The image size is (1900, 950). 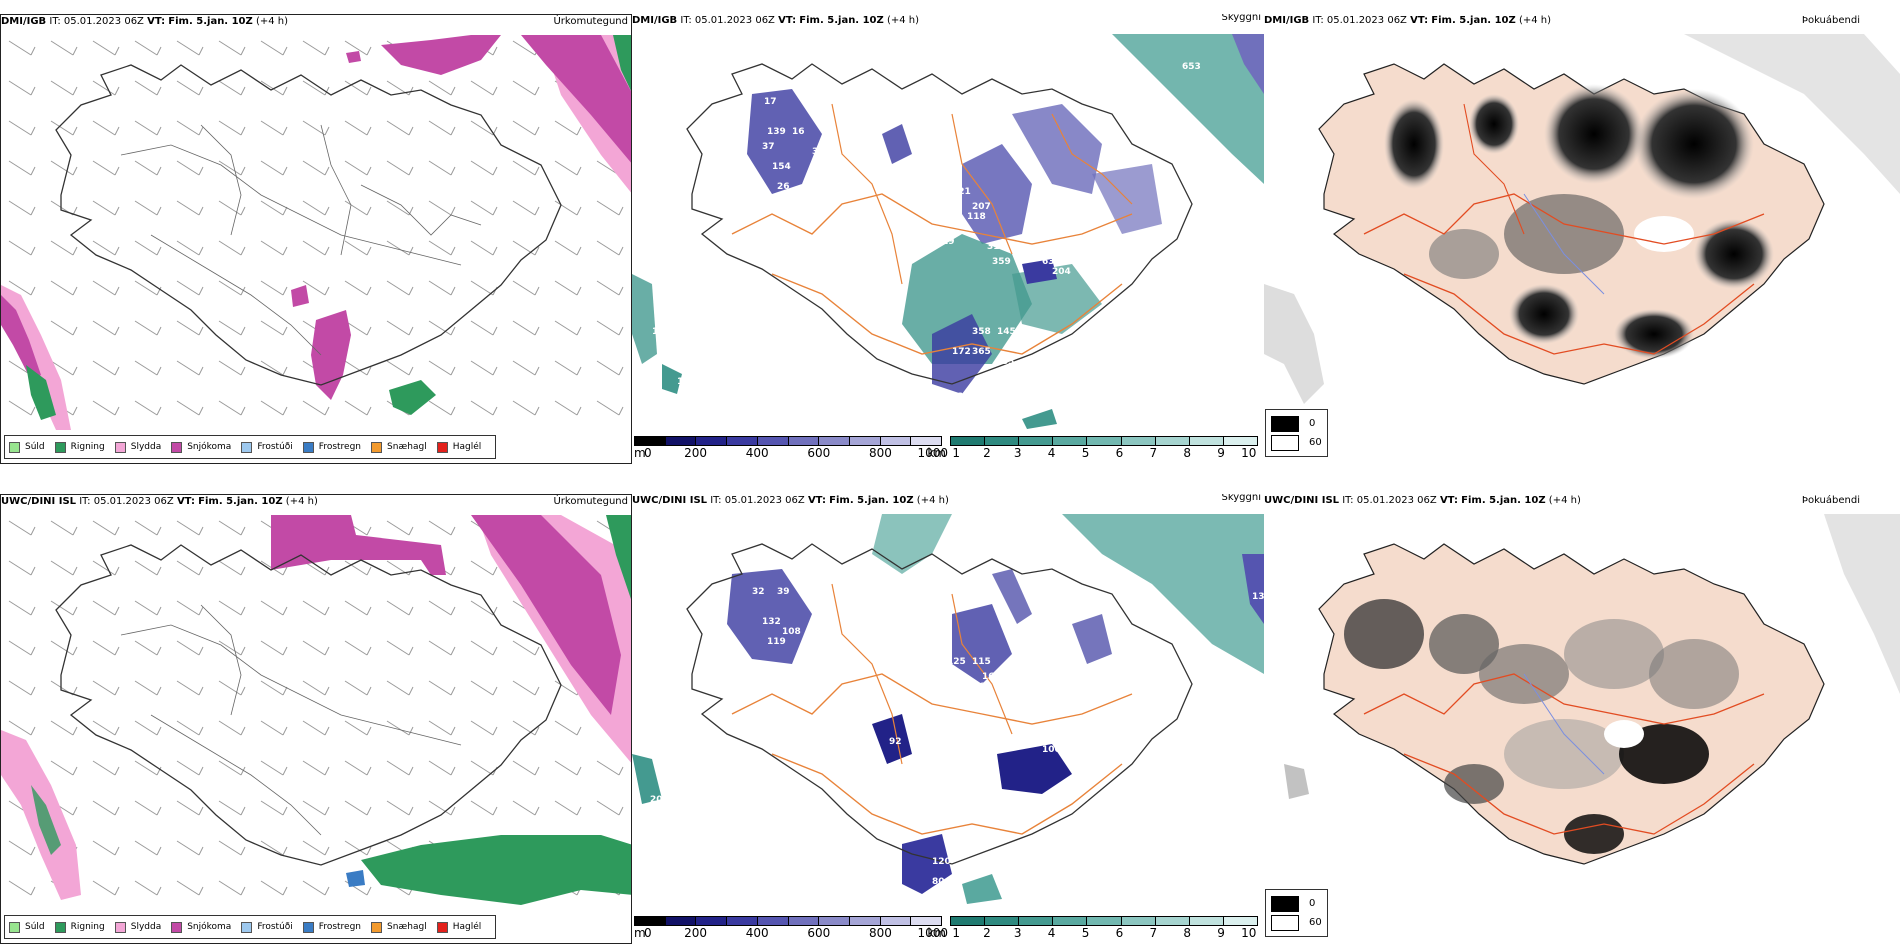 I want to click on ceiling-value-label: 359, so click(x=1001, y=262).